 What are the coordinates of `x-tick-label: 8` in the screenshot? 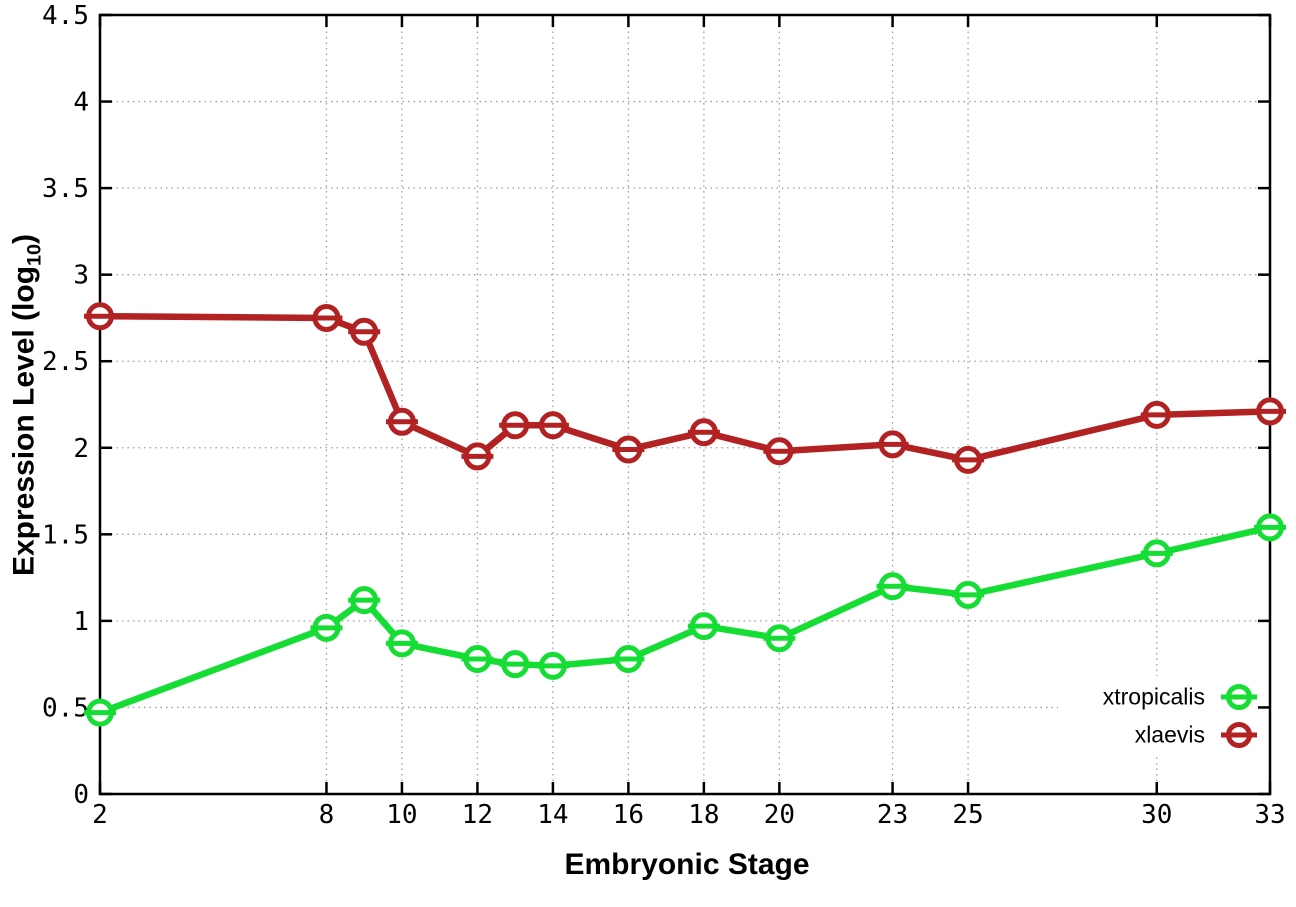 It's located at (327, 815).